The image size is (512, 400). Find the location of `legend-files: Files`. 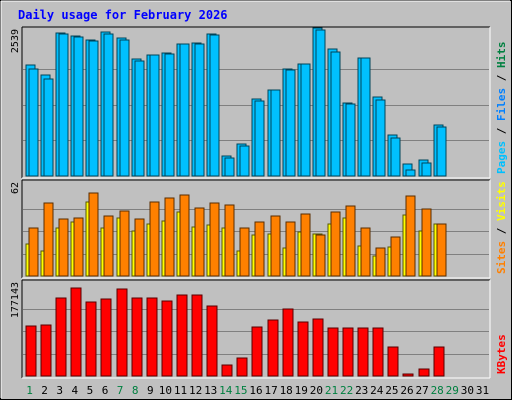

legend-files: Files is located at coordinates (501, 104).